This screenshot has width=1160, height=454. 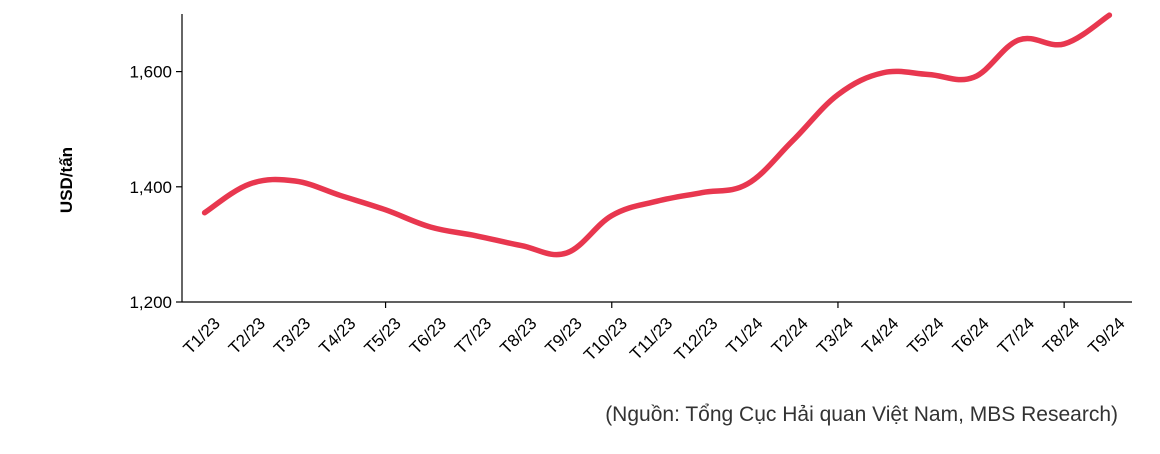 What do you see at coordinates (651, 339) in the screenshot?
I see `x-tick-label: T11/23` at bounding box center [651, 339].